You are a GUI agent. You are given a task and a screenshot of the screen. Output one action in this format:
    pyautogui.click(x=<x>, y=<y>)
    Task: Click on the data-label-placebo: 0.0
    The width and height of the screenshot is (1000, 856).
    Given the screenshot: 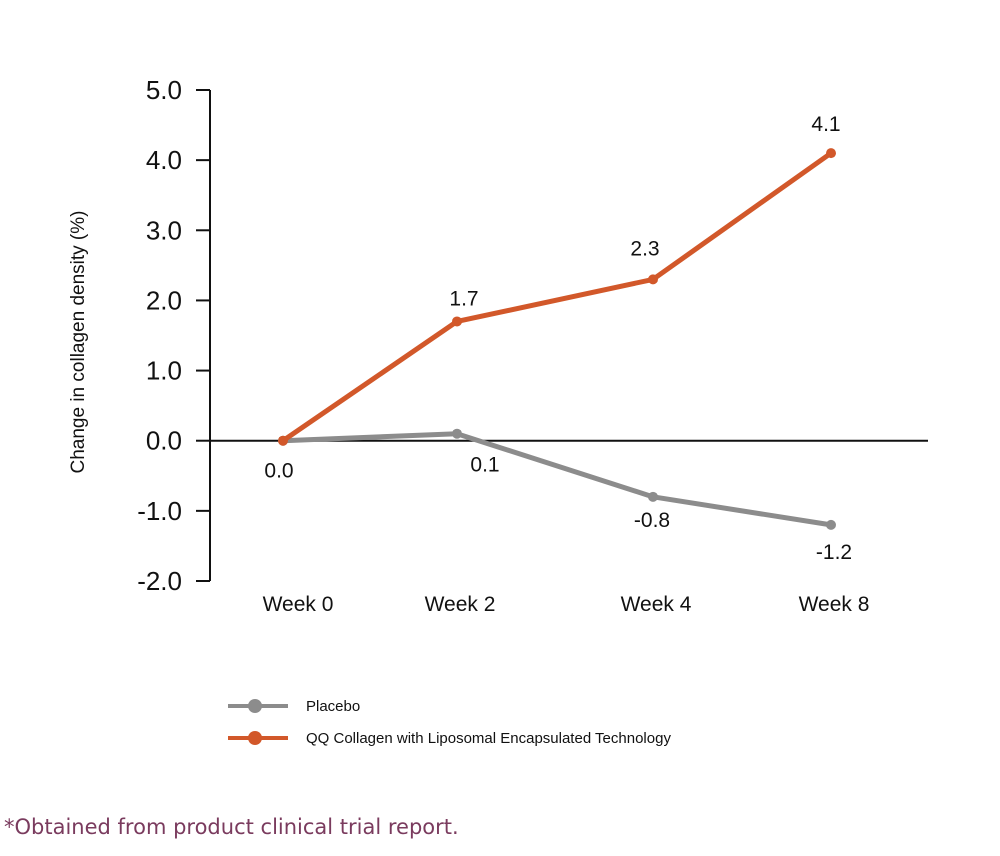 What is the action you would take?
    pyautogui.click(x=278, y=471)
    